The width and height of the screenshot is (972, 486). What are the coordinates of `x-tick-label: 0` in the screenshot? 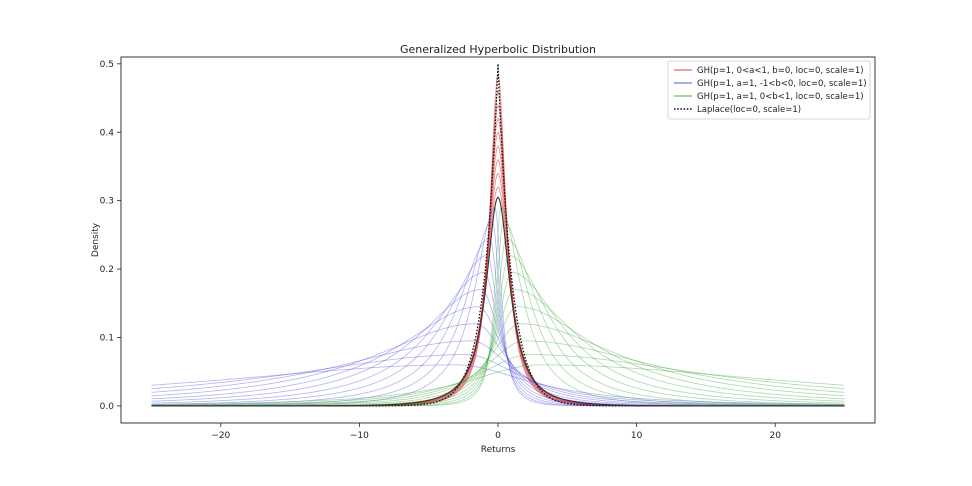 It's located at (498, 436).